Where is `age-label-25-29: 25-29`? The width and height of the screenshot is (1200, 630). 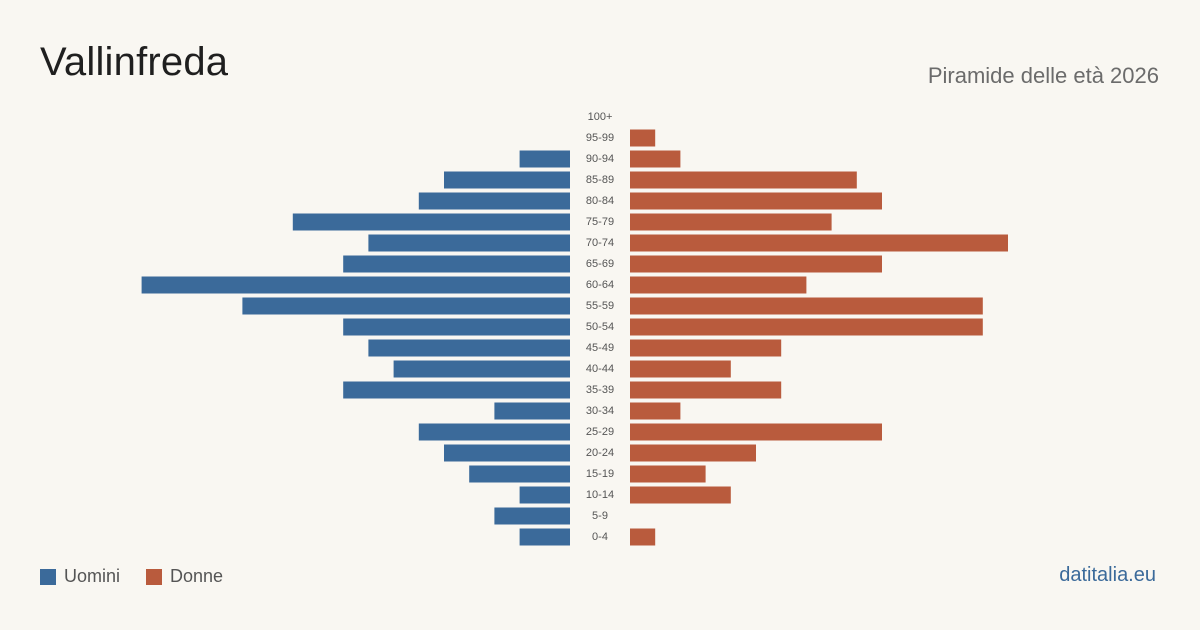
age-label-25-29: 25-29 is located at coordinates (600, 432).